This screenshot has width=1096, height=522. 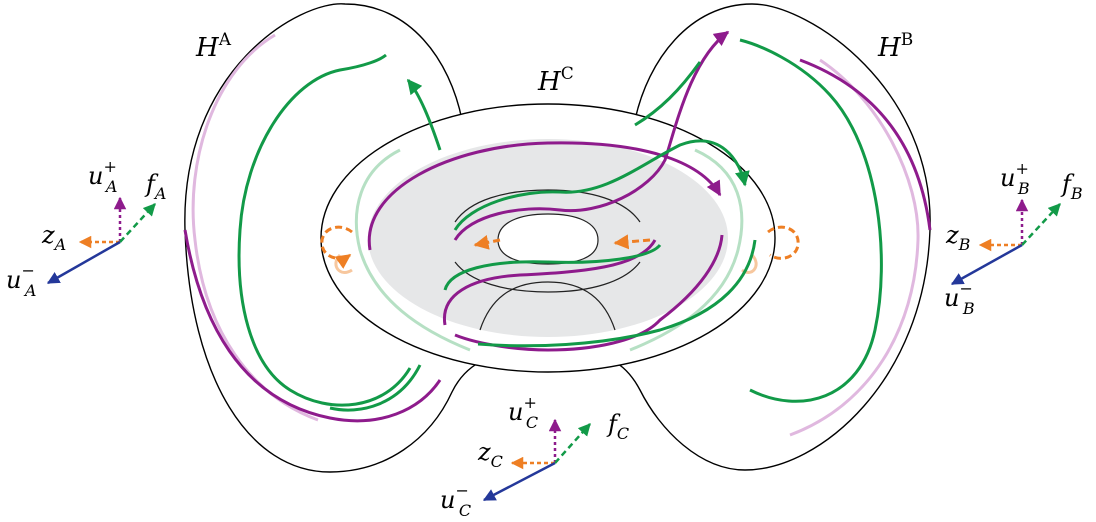 What do you see at coordinates (155, 186) in the screenshot?
I see `label-f-A: fA` at bounding box center [155, 186].